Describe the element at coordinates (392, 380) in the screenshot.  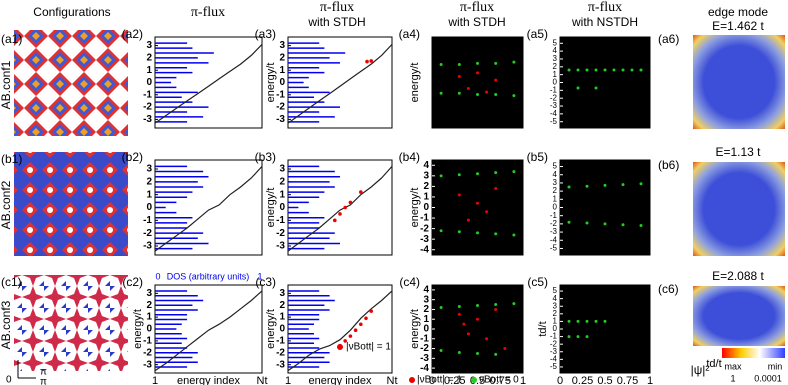
I see `x-tick-label: Nt` at that location.